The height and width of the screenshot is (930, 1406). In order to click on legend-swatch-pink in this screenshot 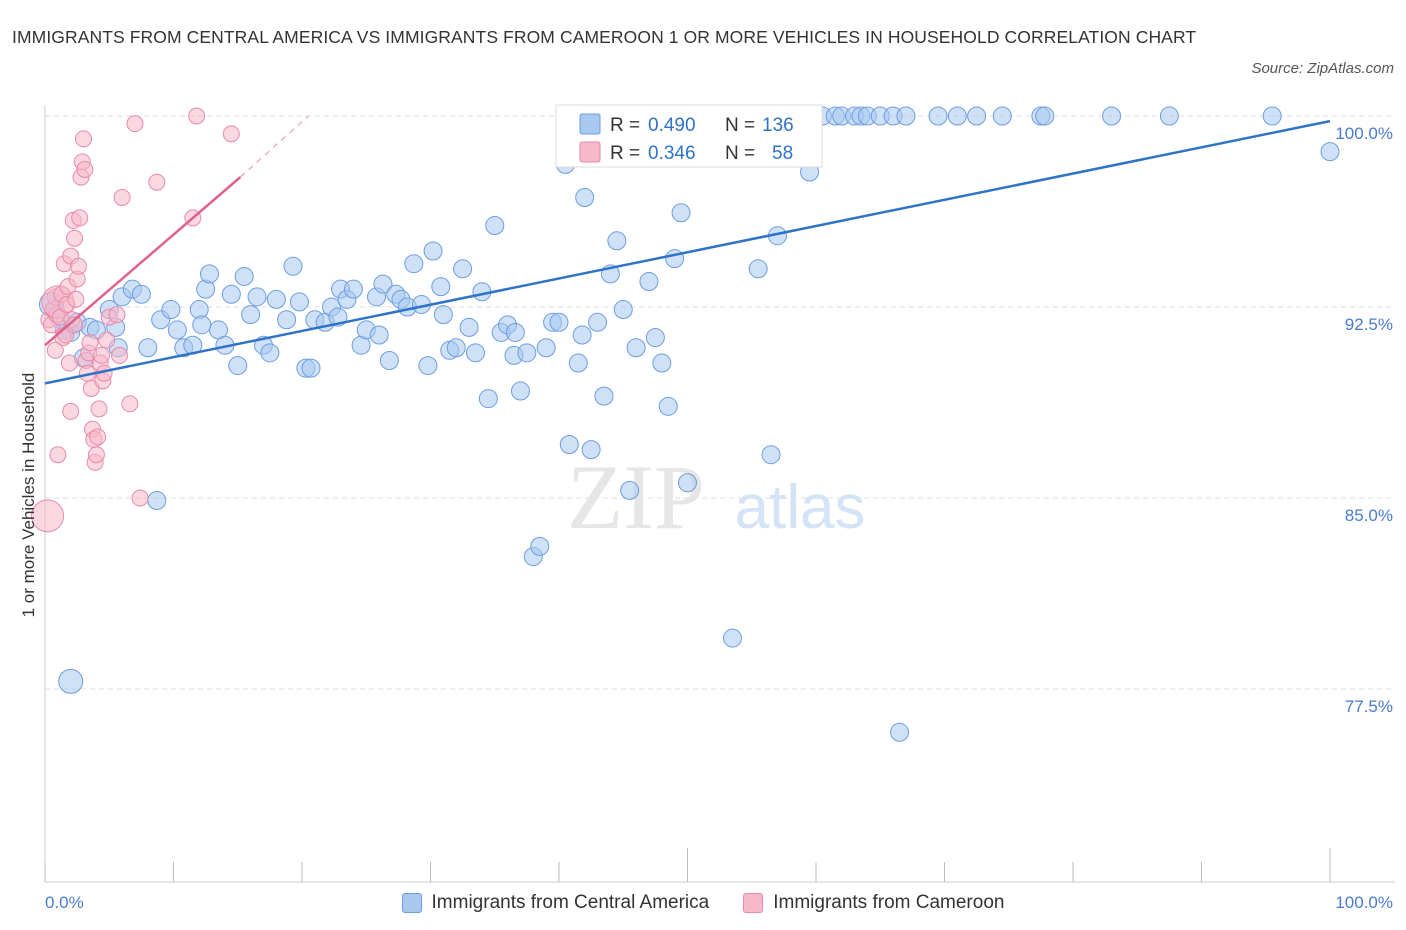, I will do `click(590, 152)`.